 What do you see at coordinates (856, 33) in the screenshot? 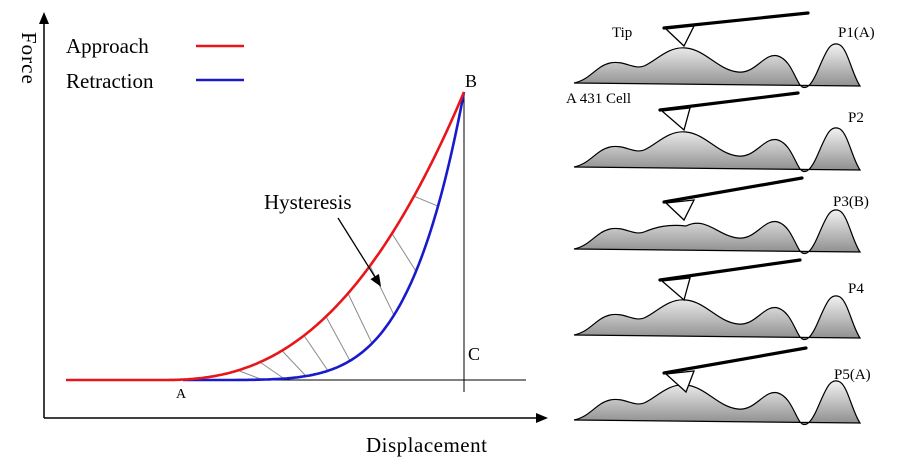
I see `panel-label-p1: P1(A)` at bounding box center [856, 33].